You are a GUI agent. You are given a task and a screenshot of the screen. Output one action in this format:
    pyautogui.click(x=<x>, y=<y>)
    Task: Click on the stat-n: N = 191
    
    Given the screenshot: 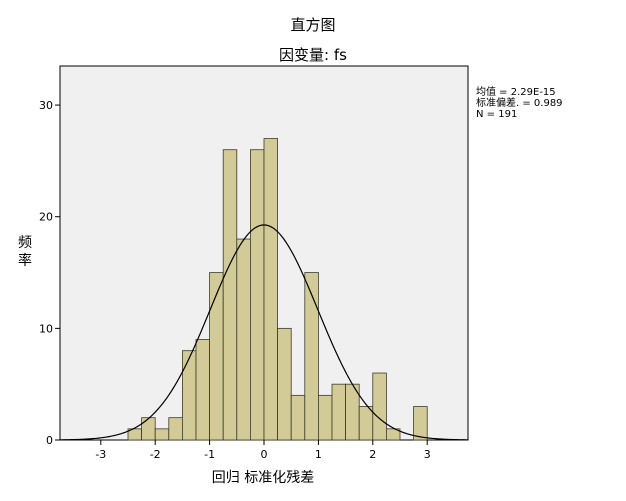 What is the action you would take?
    pyautogui.click(x=497, y=114)
    